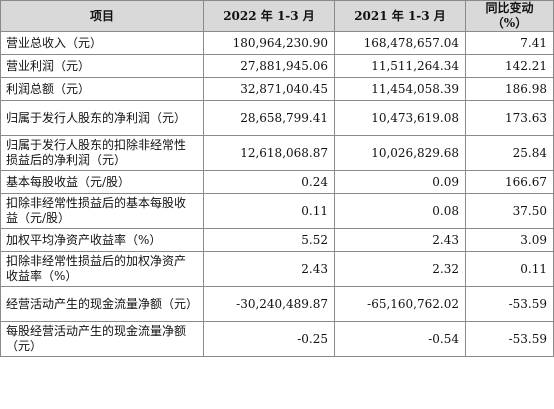 The width and height of the screenshot is (554, 409). I want to click on value-2022: 12,618,068.87, so click(269, 153).